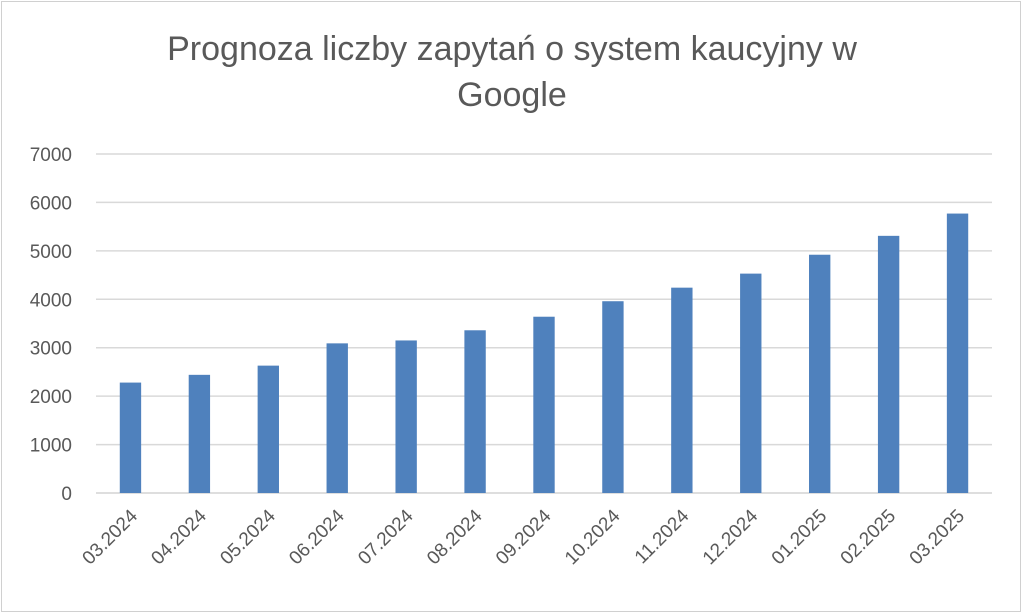 The image size is (1024, 615). I want to click on chart-title-line-2: Google, so click(512, 95).